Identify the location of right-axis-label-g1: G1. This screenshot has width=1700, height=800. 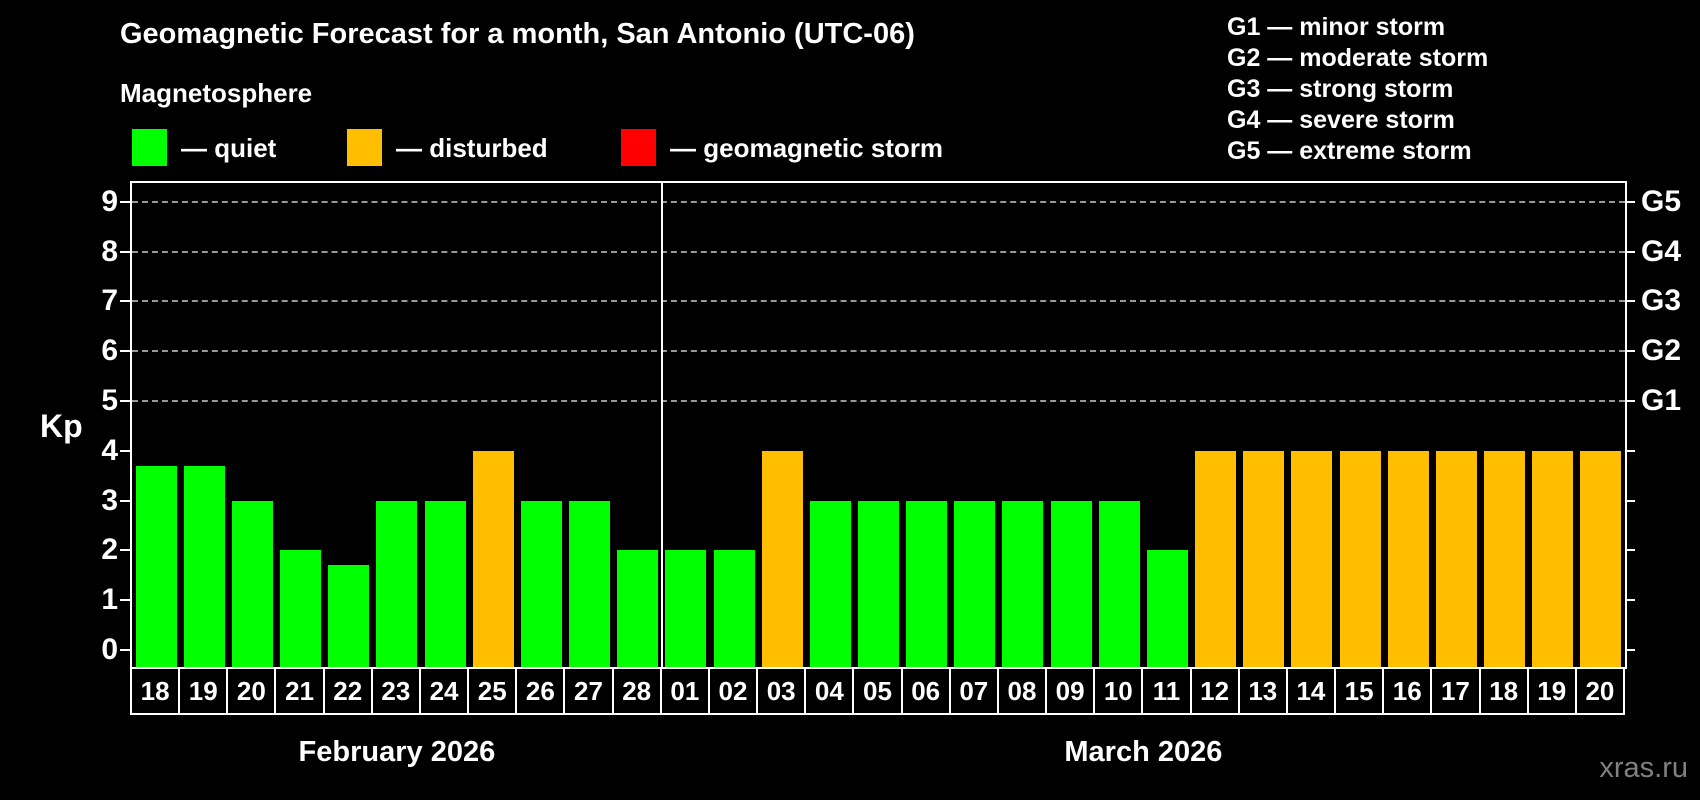
(1661, 400).